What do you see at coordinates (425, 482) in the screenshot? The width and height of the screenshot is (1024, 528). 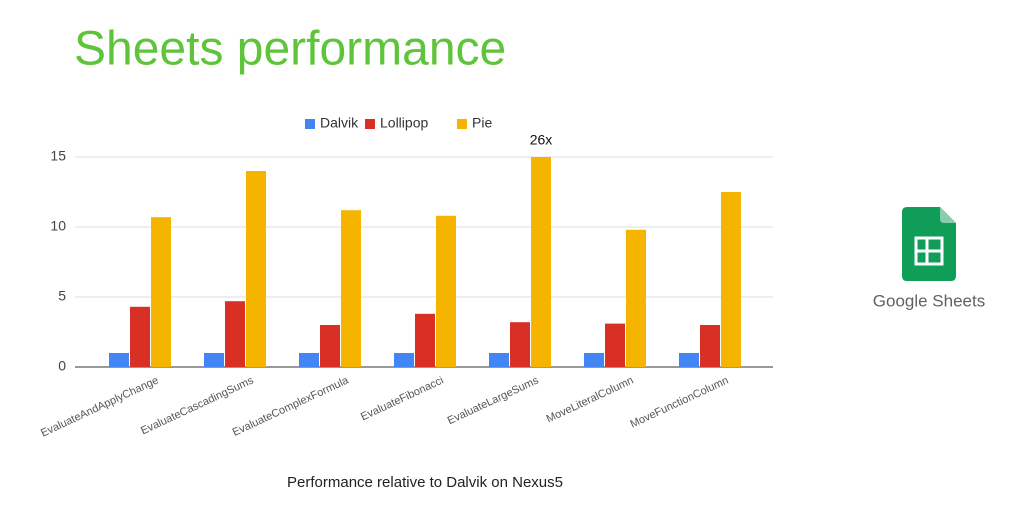 I see `x-axis-title: Performance relative to Dalvik on Nexus5` at bounding box center [425, 482].